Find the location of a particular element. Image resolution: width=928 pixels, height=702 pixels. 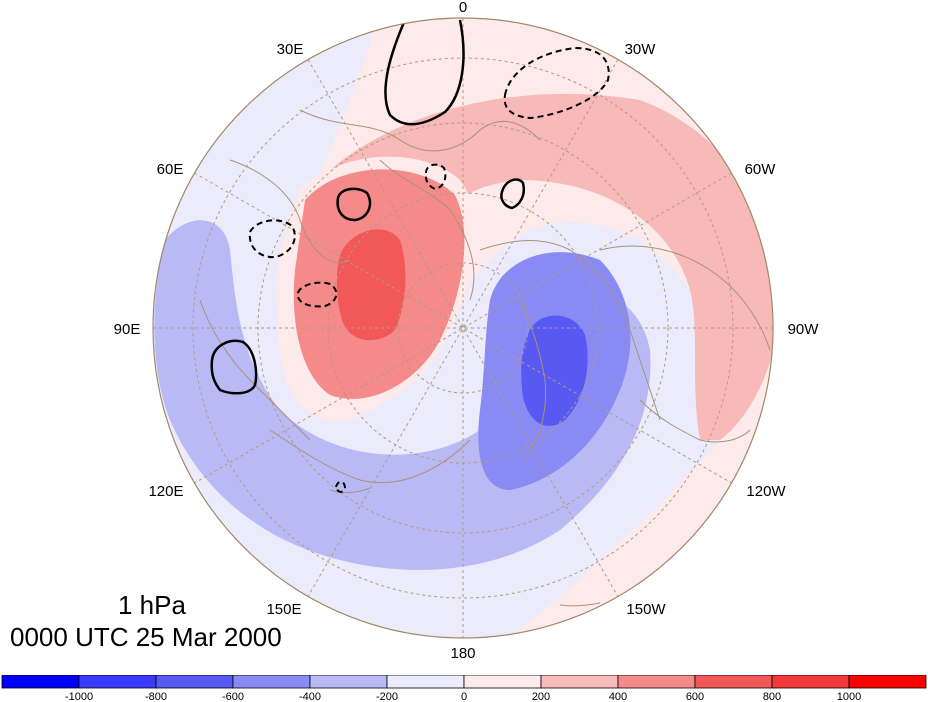

meridian-label-30e: 30E is located at coordinates (290, 49).